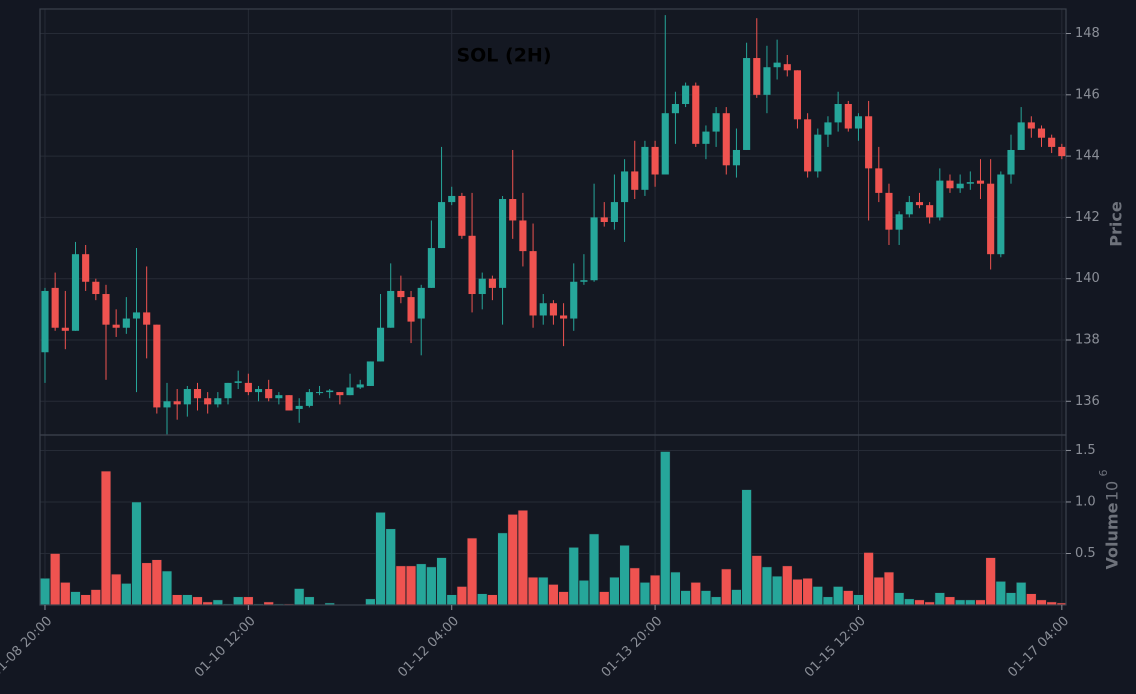 The image size is (1136, 694). I want to click on y-tick-label: 146, so click(1087, 94).